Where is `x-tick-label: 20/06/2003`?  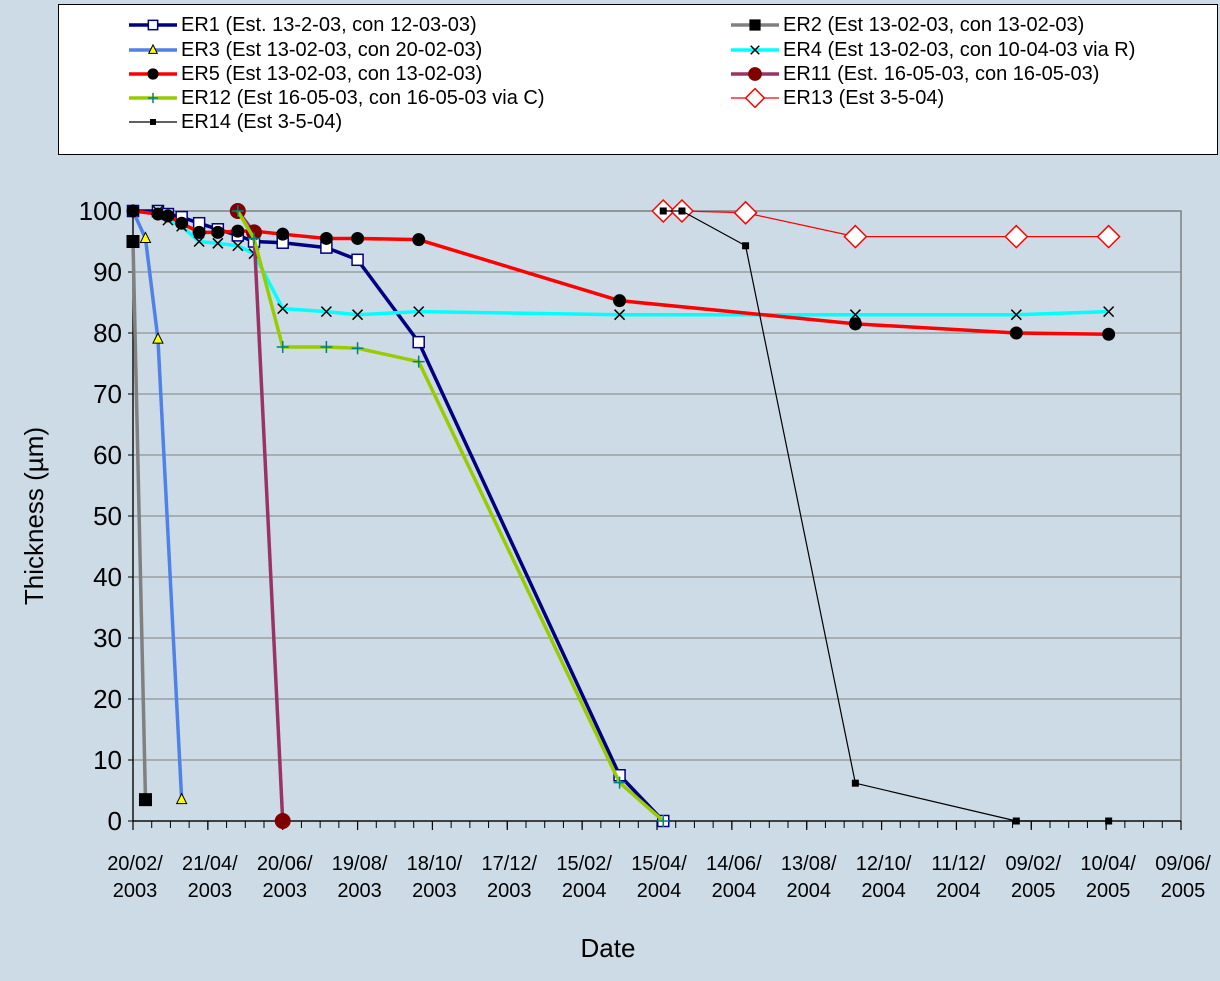 x-tick-label: 20/06/2003 is located at coordinates (285, 877).